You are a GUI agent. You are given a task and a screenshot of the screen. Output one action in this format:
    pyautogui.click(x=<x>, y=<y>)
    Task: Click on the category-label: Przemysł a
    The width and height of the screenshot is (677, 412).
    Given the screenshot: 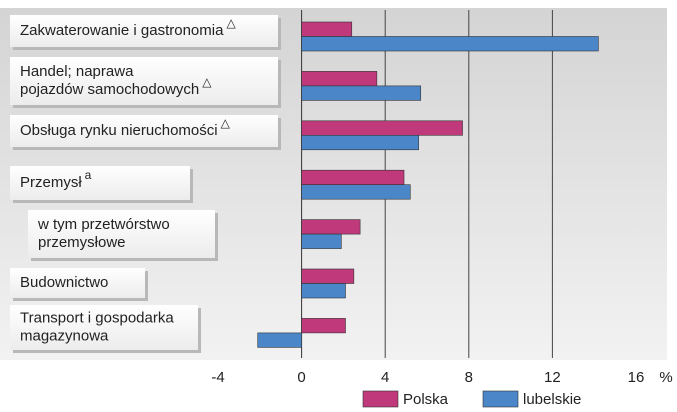 What is the action you would take?
    pyautogui.click(x=56, y=179)
    